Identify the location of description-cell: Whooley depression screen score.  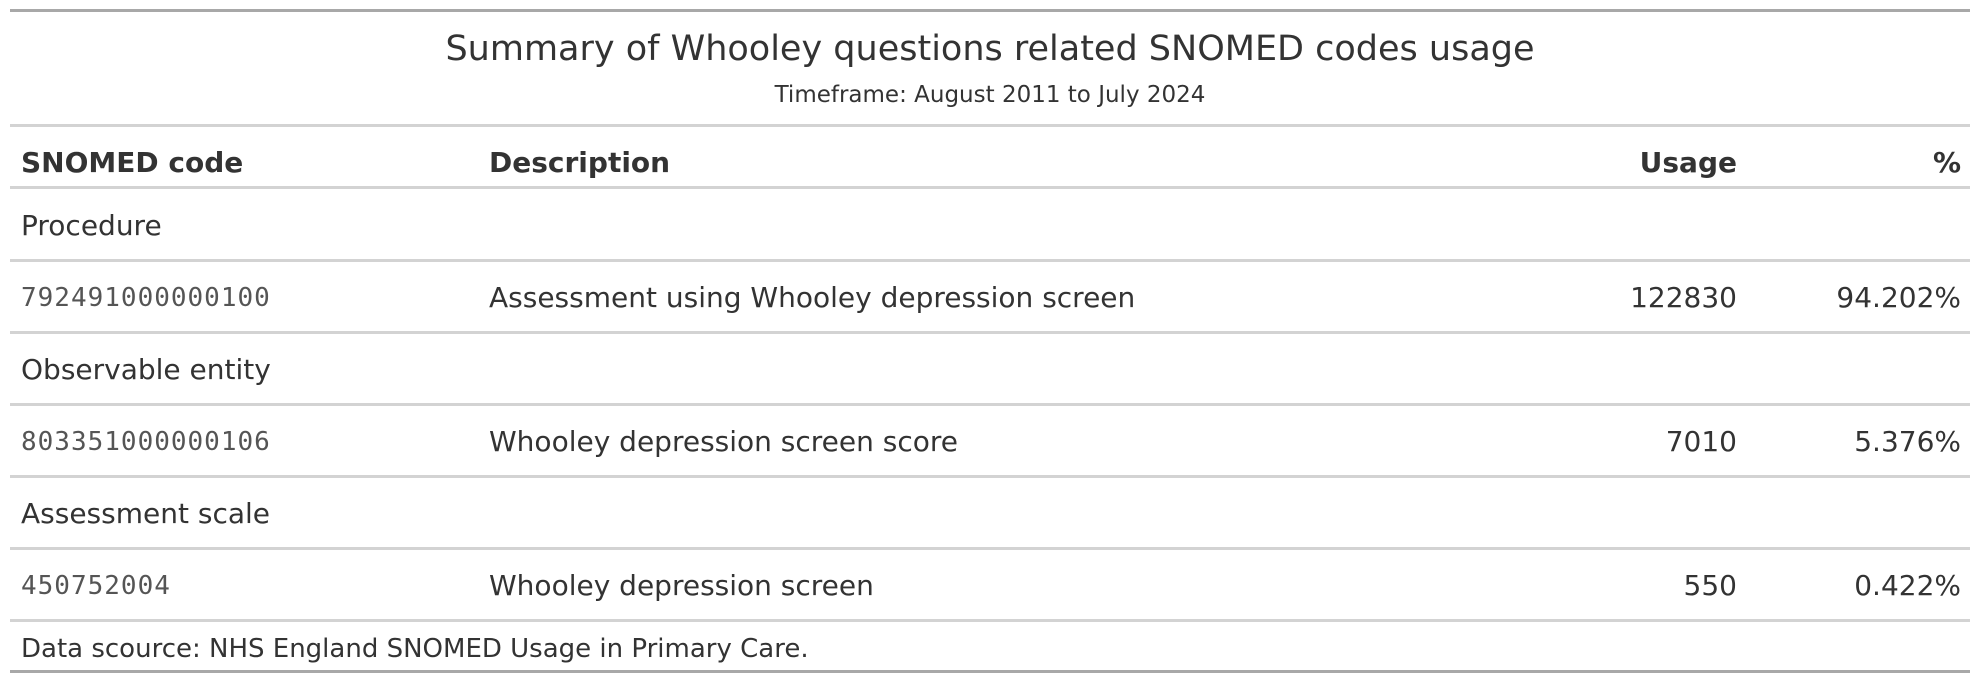
(724, 441).